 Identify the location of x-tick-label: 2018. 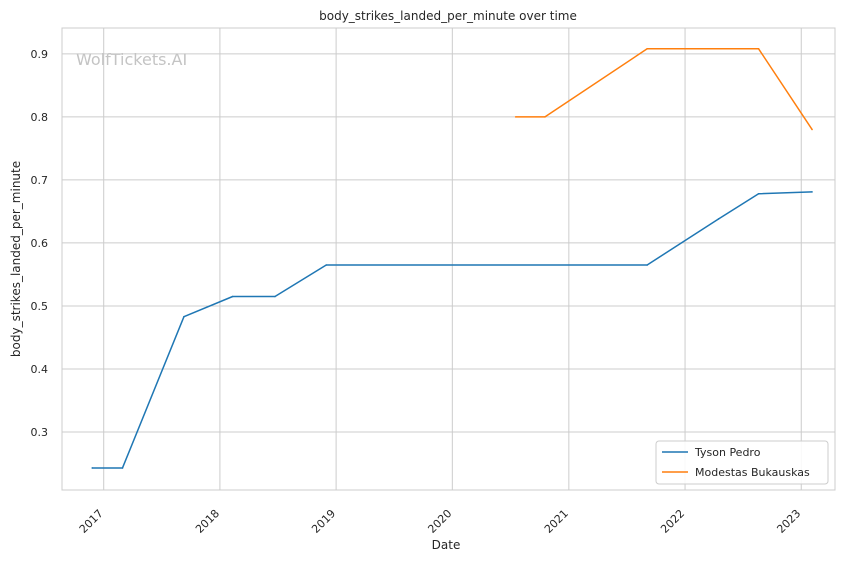
(207, 521).